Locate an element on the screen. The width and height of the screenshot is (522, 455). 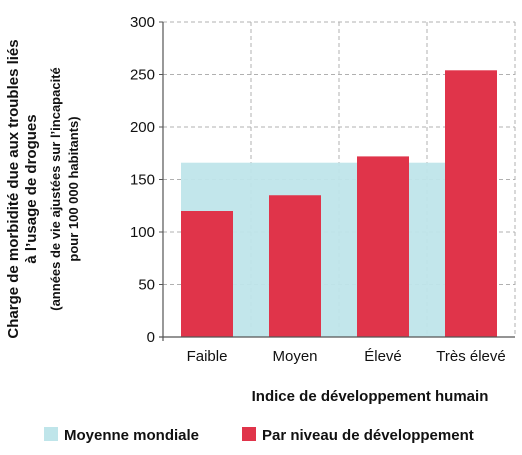
x-tick-label-0: Faible is located at coordinates (207, 356).